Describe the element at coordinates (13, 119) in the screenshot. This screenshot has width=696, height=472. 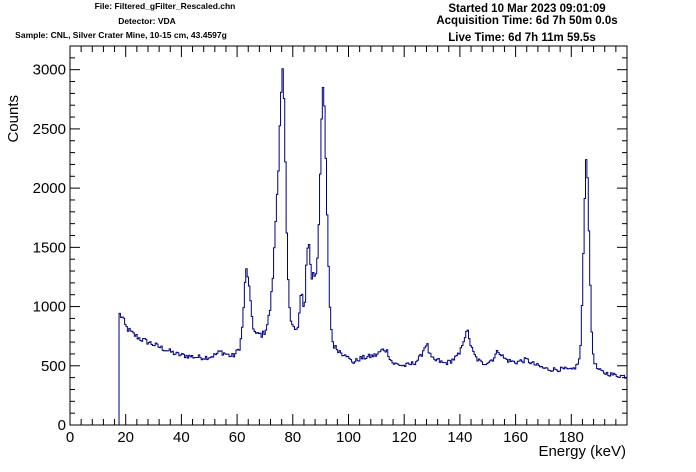
I see `y-axis-title: Counts` at that location.